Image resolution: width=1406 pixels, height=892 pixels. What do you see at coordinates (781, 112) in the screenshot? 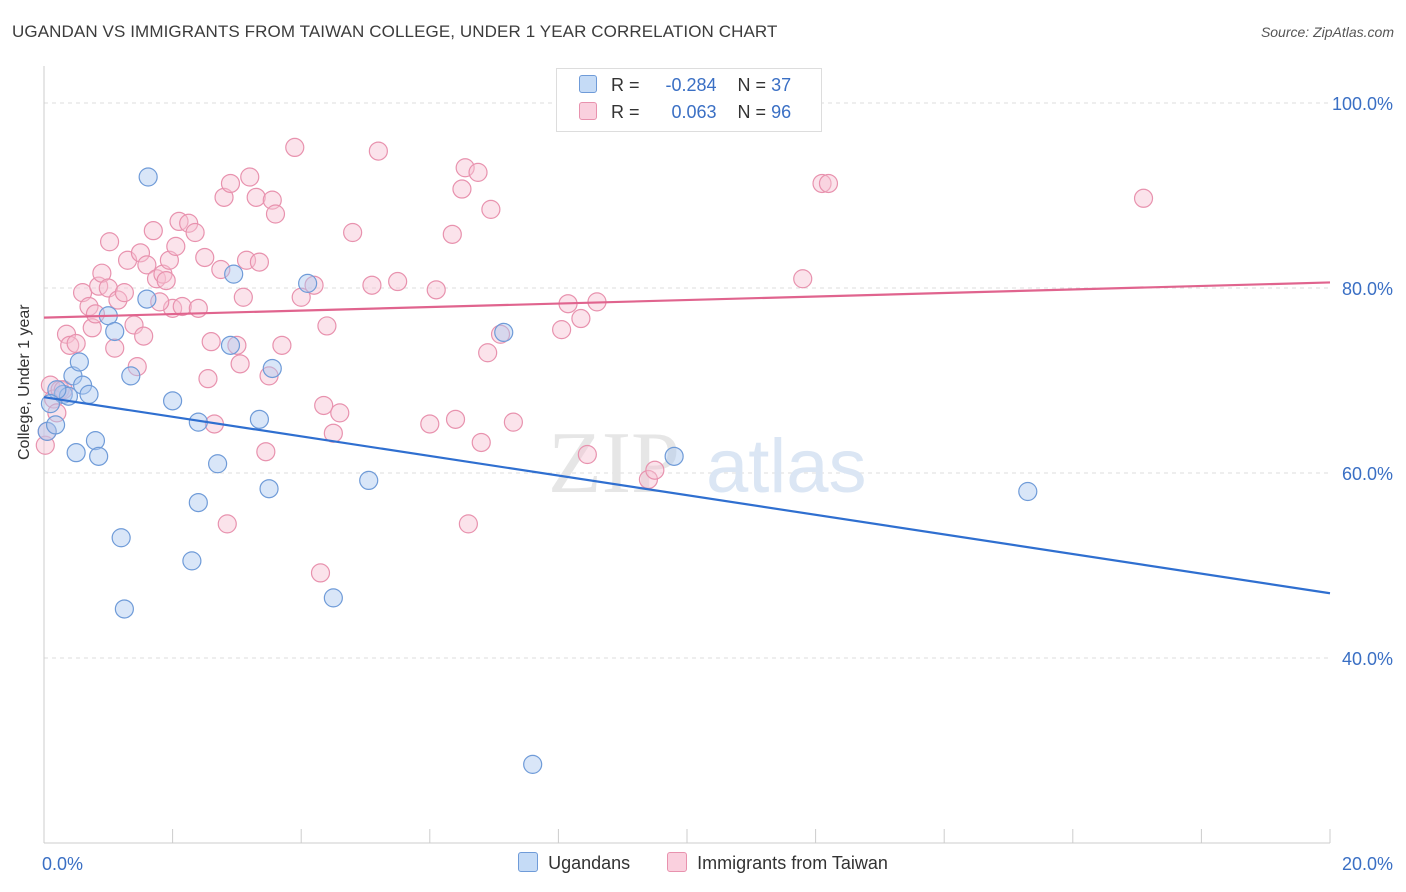
I see `legend-n-value-taiwan: 96` at bounding box center [781, 112].